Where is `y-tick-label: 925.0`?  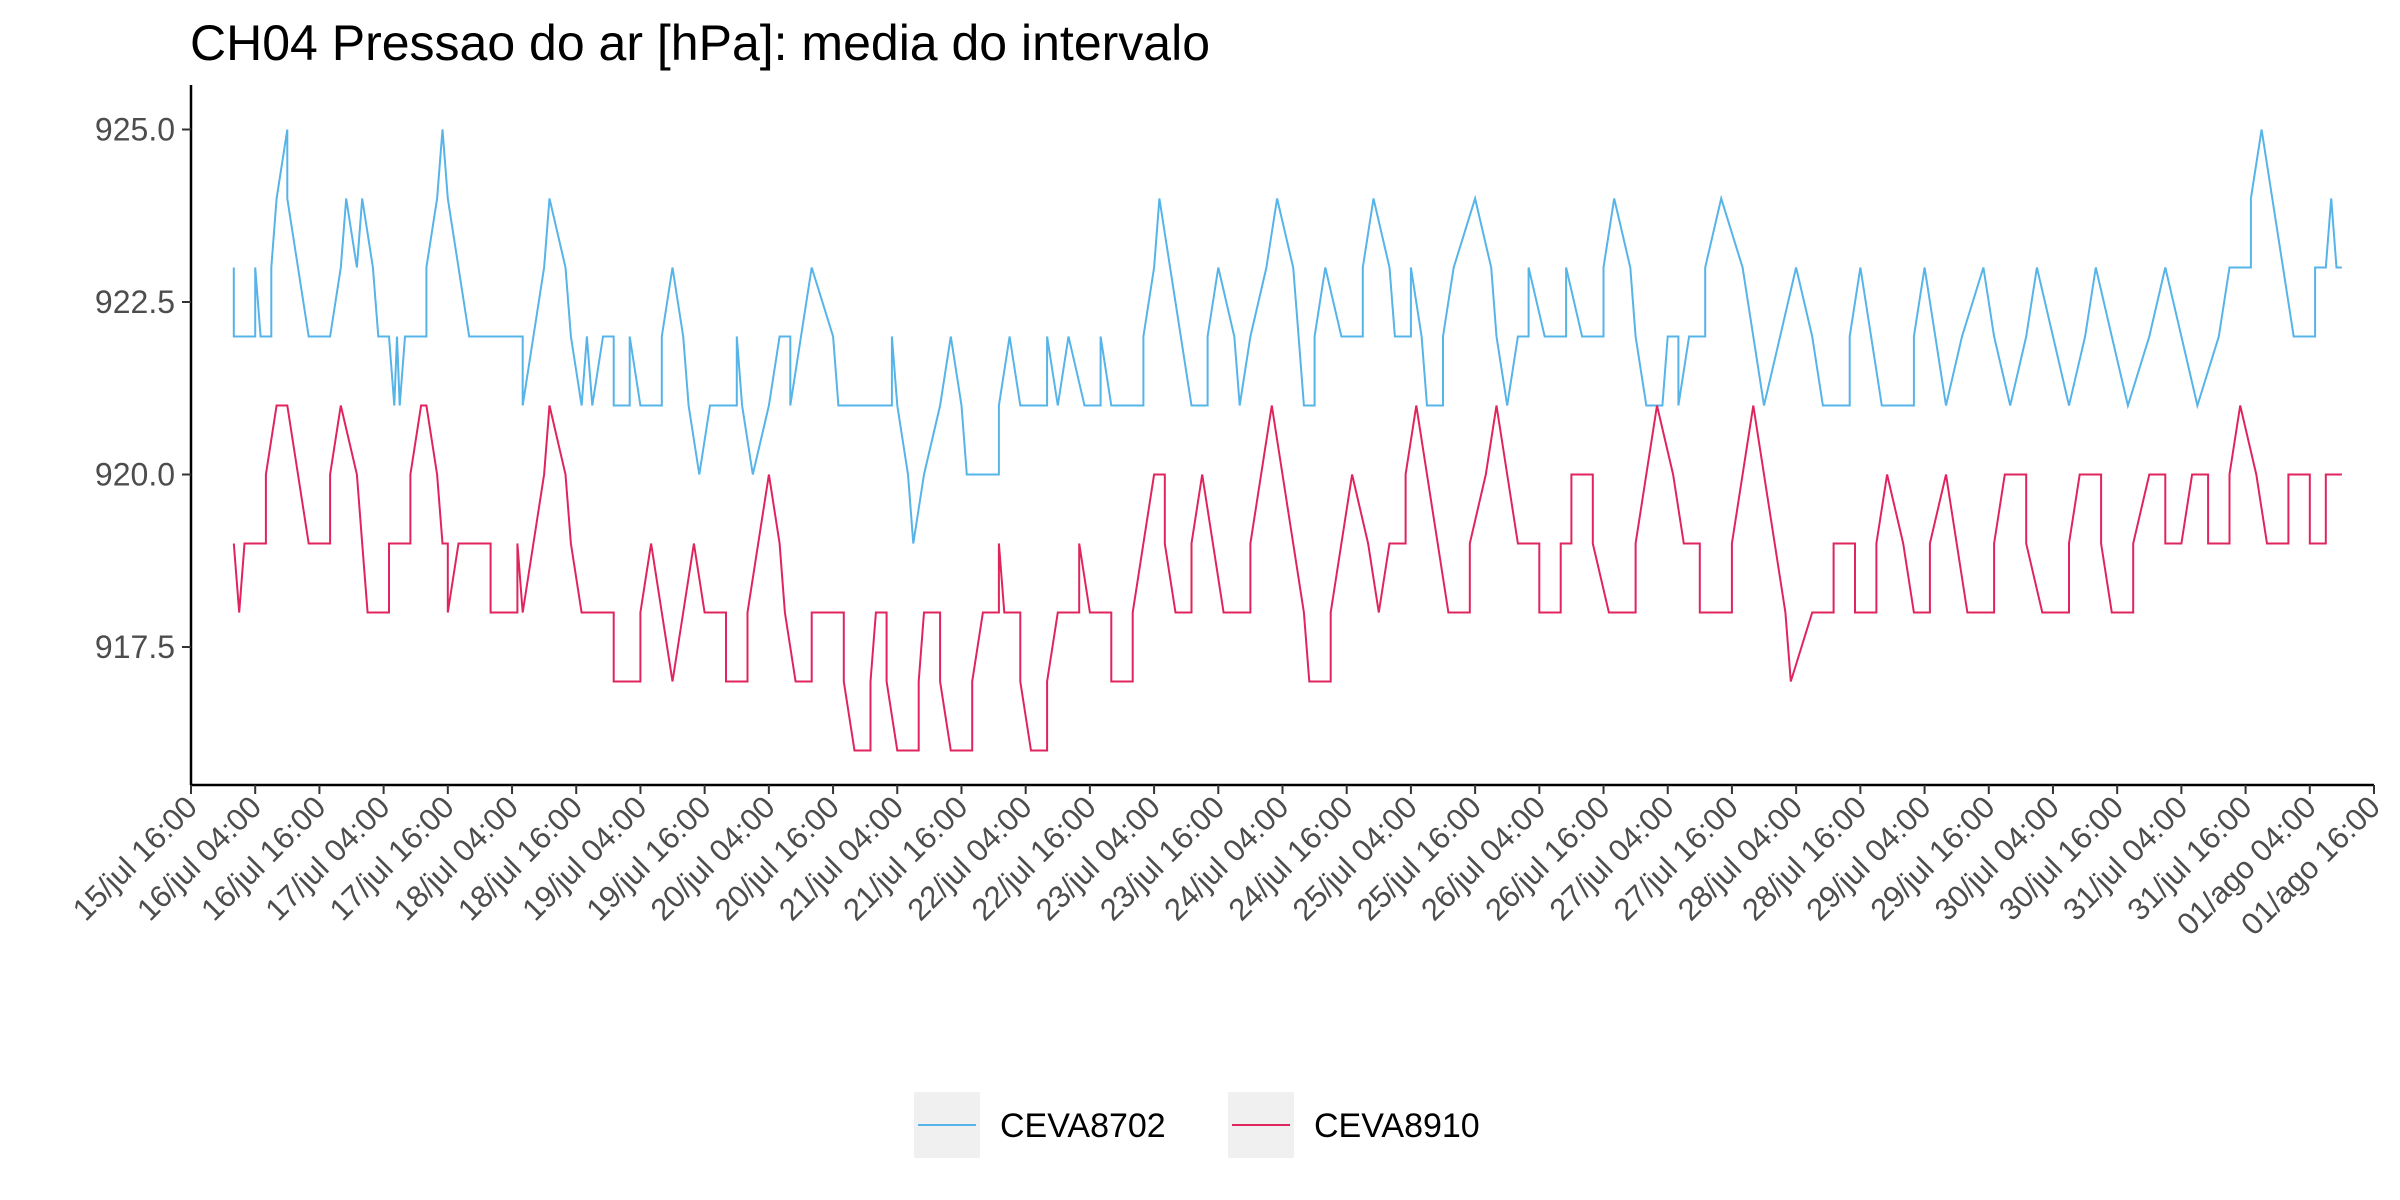
y-tick-label: 925.0 is located at coordinates (135, 130).